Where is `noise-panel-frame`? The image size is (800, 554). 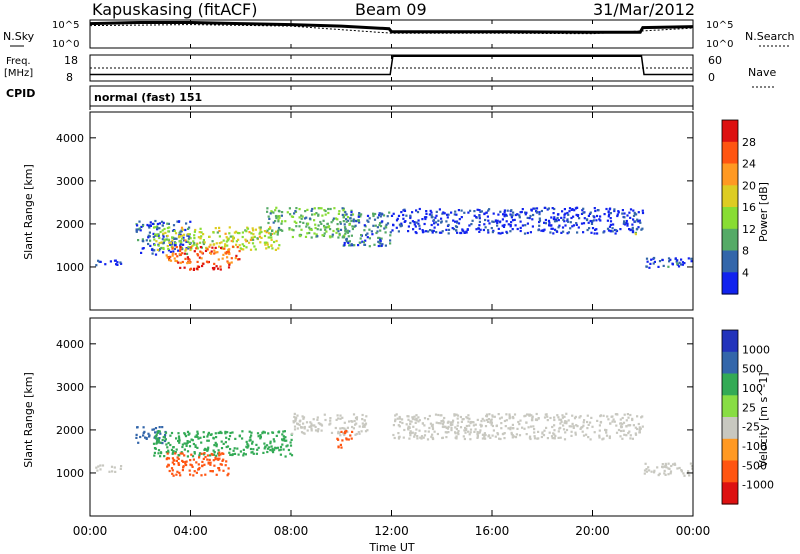 noise-panel-frame is located at coordinates (391, 34).